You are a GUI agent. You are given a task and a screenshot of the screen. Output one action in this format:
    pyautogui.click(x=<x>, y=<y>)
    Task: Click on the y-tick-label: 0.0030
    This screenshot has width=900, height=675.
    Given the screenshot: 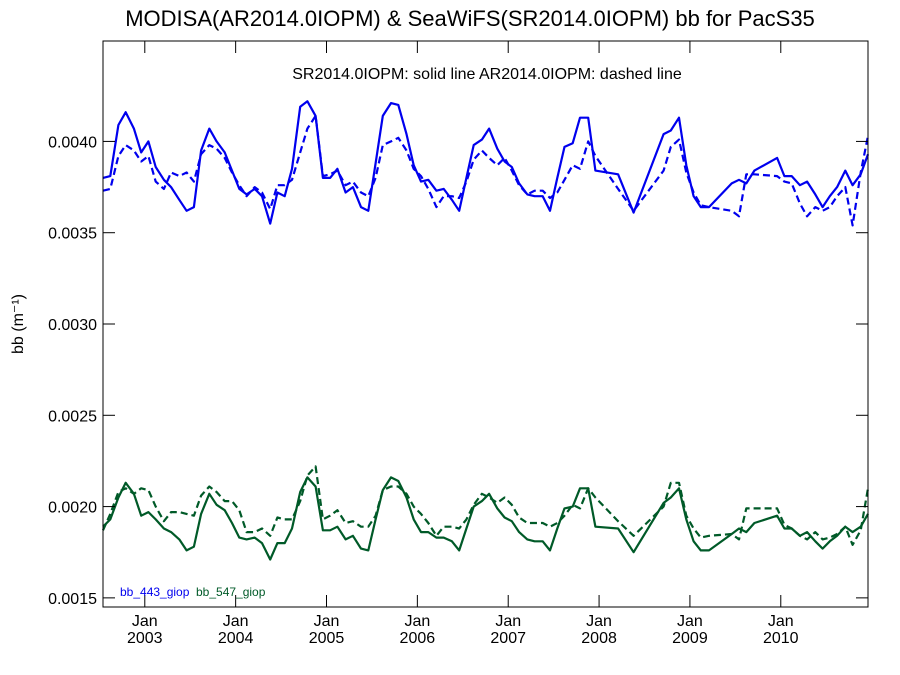 What is the action you would take?
    pyautogui.click(x=72, y=325)
    